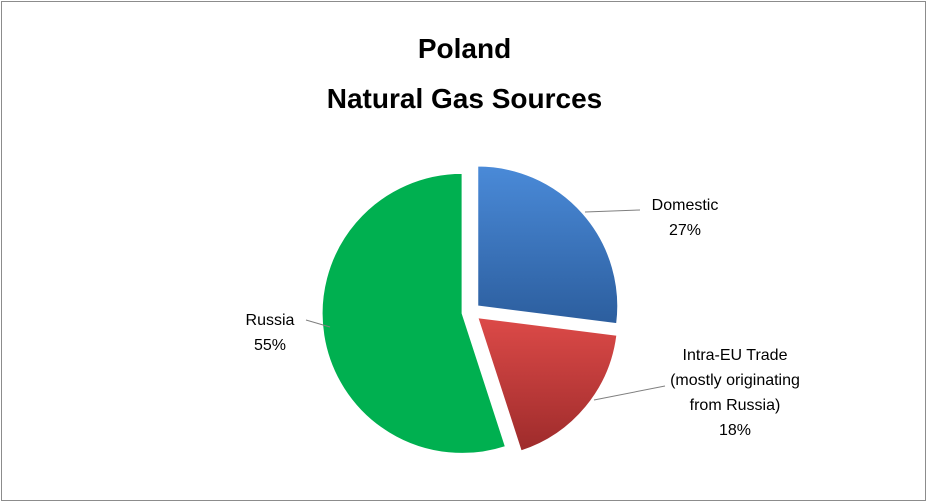  Describe the element at coordinates (270, 333) in the screenshot. I see `data-label: Russia 55%` at that location.